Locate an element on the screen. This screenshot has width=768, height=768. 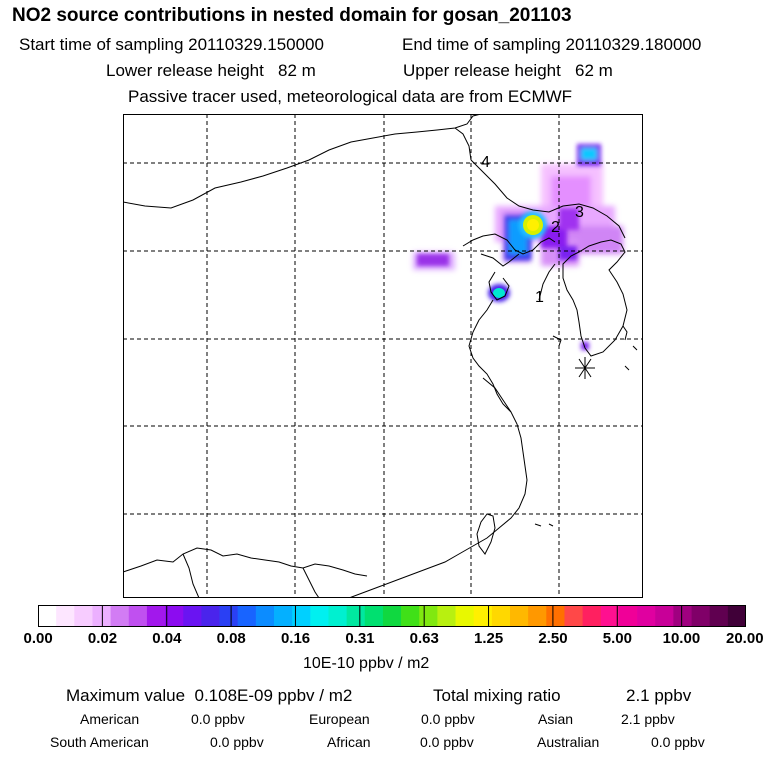
map-label-3: 3 is located at coordinates (579, 212).